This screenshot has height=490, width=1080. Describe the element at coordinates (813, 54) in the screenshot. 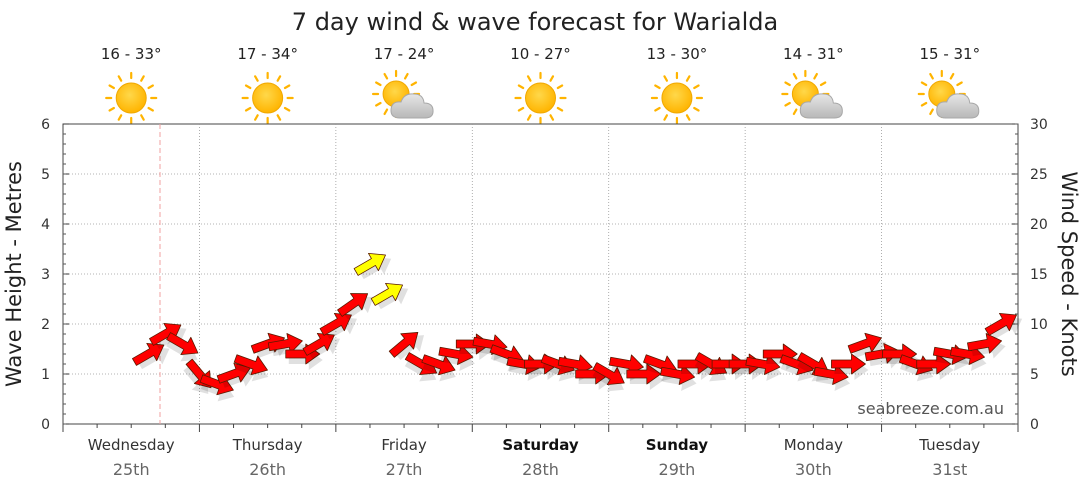

I see `day-temperature: 14 - 31°` at that location.